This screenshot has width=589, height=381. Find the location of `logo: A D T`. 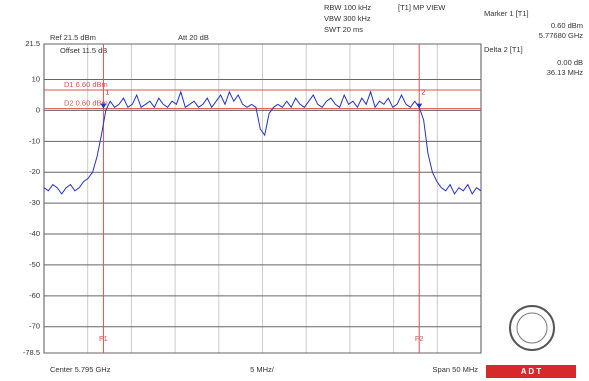

logo: A D T is located at coordinates (531, 341).